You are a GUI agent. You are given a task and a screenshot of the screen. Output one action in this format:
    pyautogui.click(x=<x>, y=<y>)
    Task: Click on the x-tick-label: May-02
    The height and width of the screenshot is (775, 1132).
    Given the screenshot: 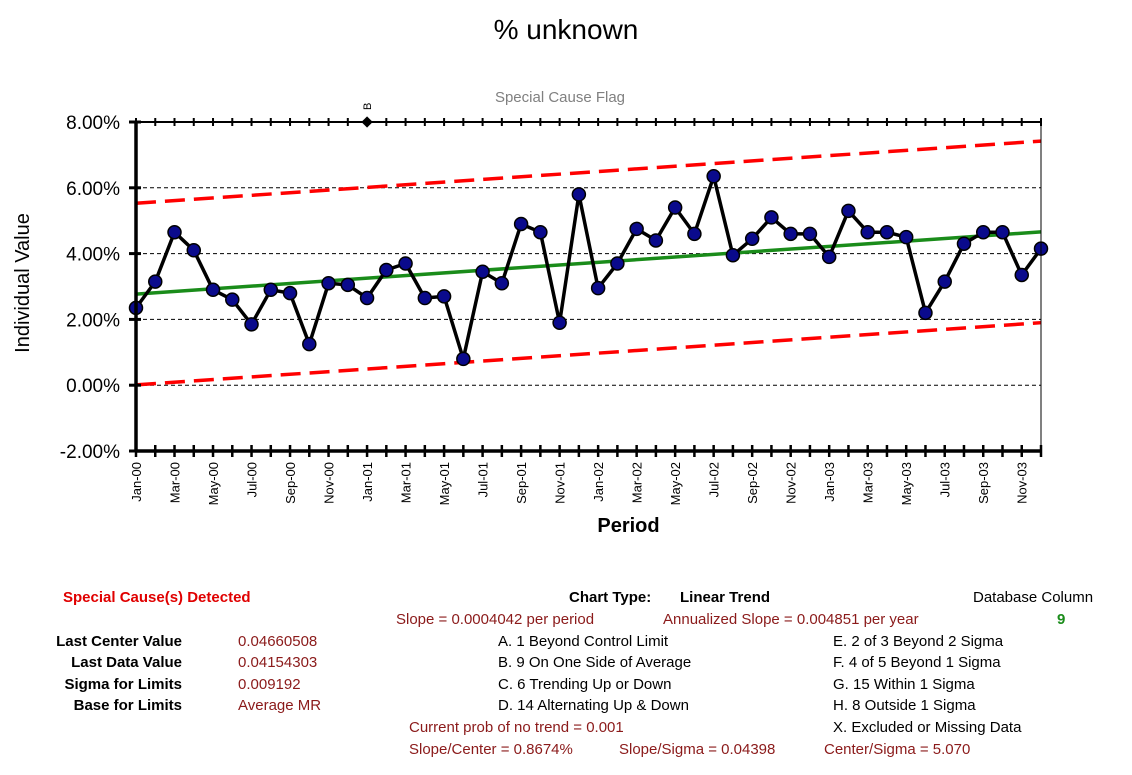 What is the action you would take?
    pyautogui.click(x=675, y=483)
    